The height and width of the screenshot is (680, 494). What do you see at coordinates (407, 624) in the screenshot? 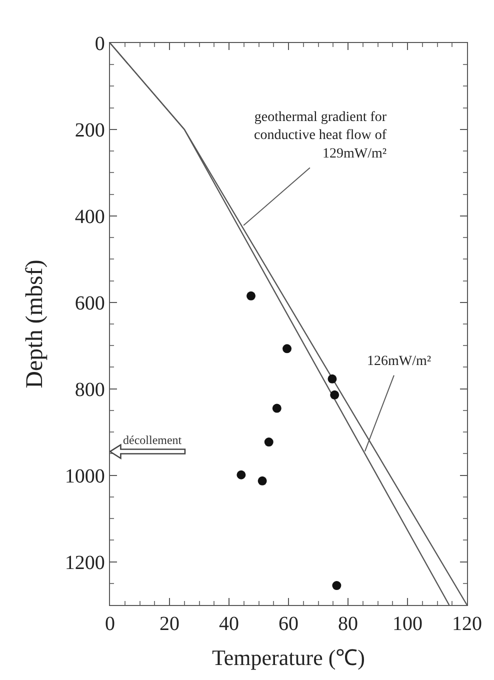
I see `x-tick-label: 100` at bounding box center [407, 624].